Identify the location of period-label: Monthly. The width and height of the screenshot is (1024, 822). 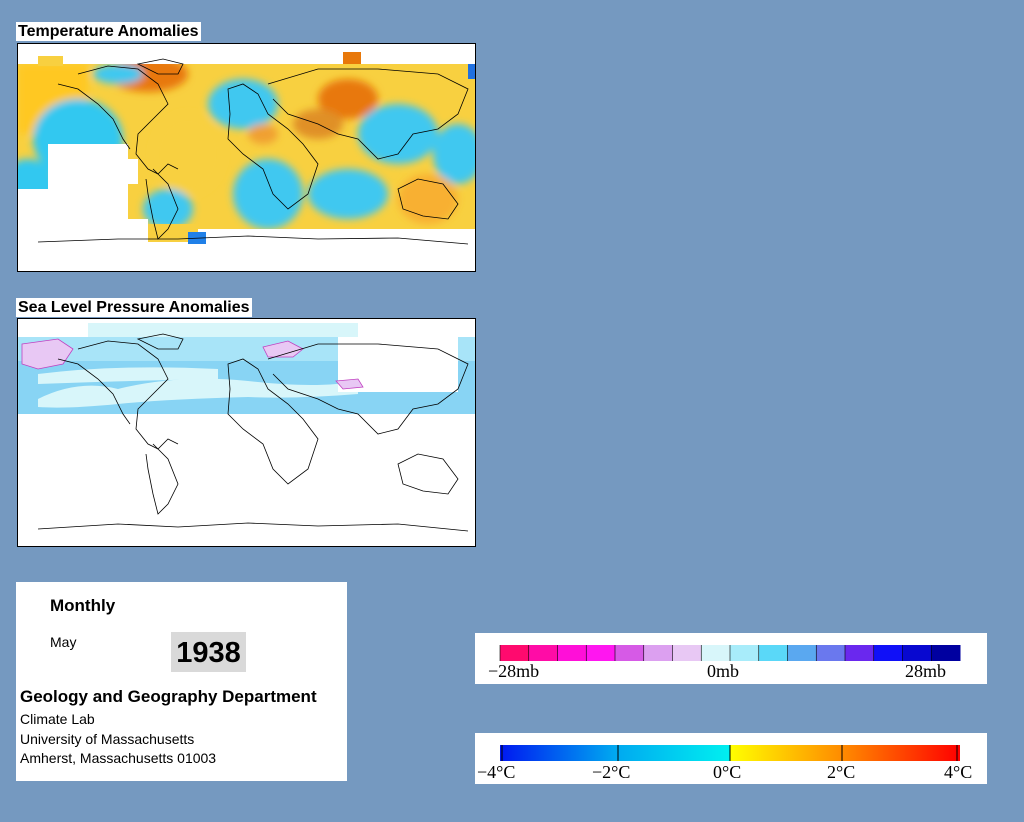
(83, 605).